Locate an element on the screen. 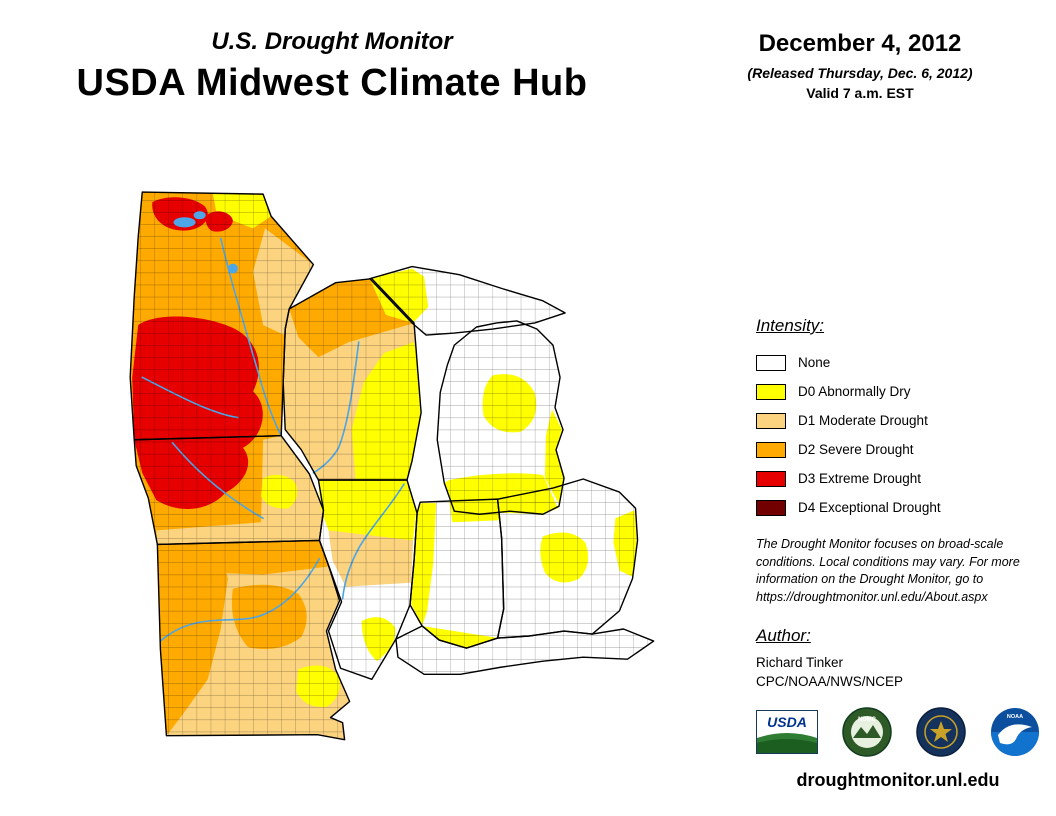  lake-mille-lacs is located at coordinates (232, 268).